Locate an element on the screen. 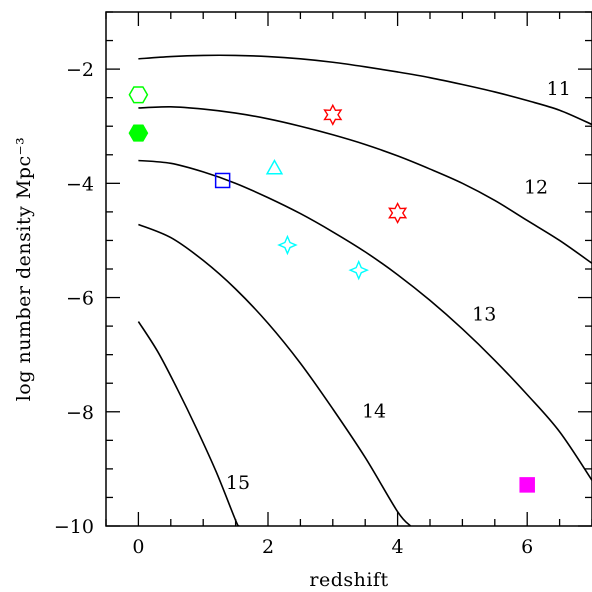  x-tick-label: 2 is located at coordinates (268, 547).